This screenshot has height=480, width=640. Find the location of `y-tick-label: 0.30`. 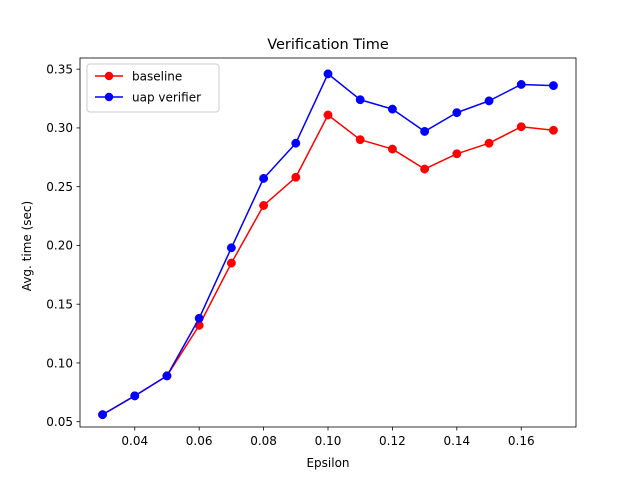

y-tick-label: 0.30 is located at coordinates (59, 128).